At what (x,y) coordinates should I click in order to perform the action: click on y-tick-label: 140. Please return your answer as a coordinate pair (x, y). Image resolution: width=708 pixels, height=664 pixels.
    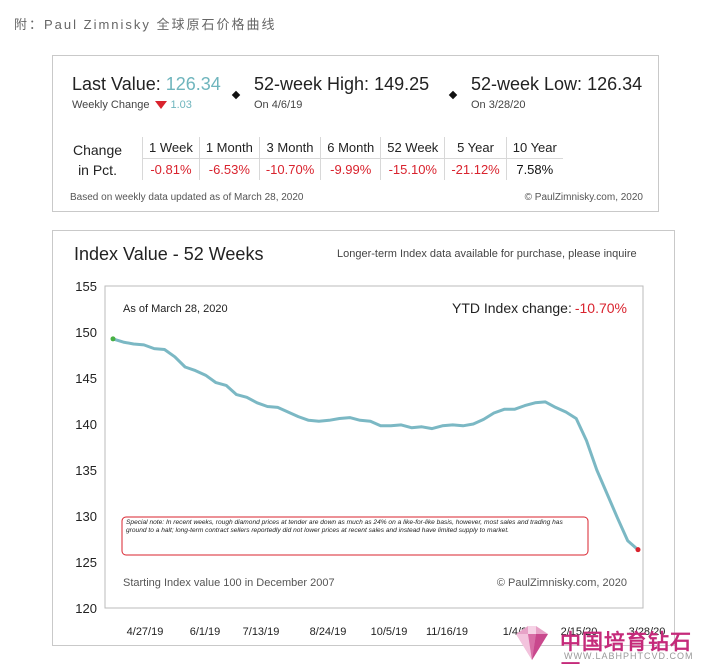
    Looking at the image, I should click on (86, 424).